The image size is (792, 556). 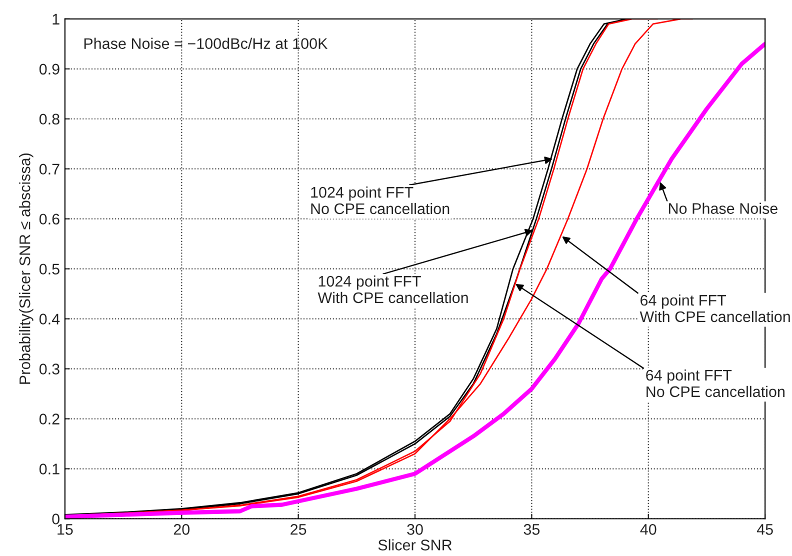 I want to click on y-axis-title: Probability(Slicer SNR ≤ abscissa), so click(x=26, y=269).